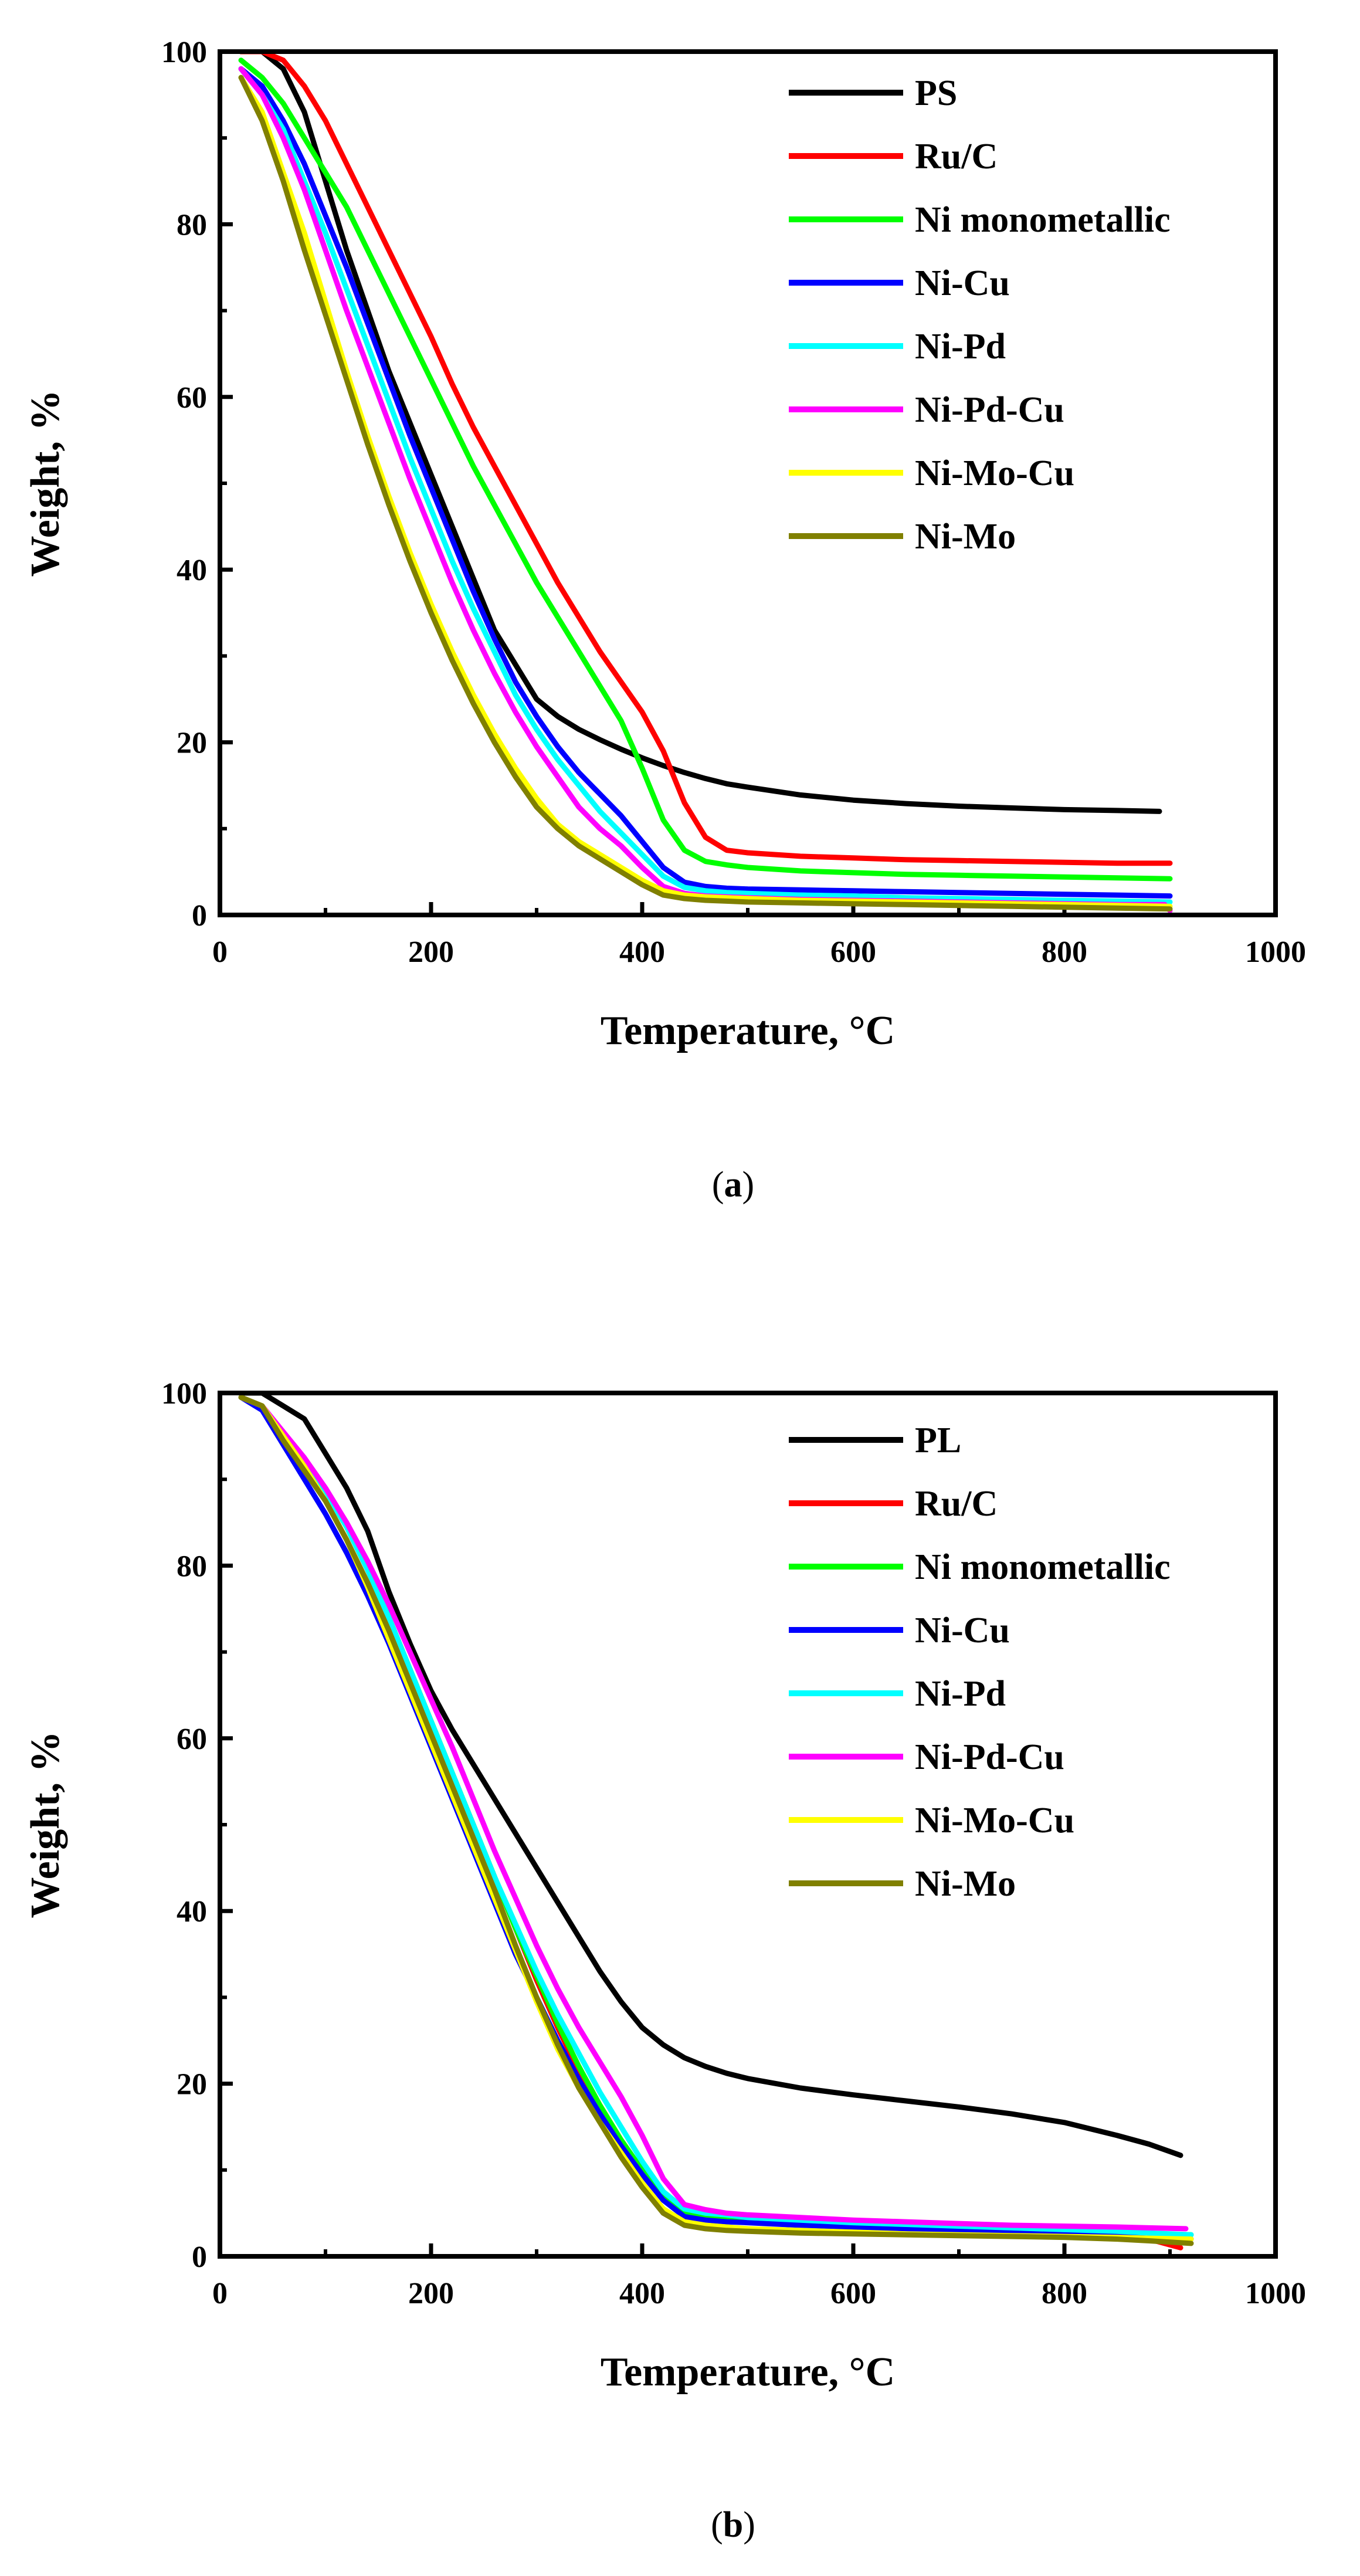 This screenshot has width=1360, height=2576. Describe the element at coordinates (936, 93) in the screenshot. I see `legend-label: PS` at that location.